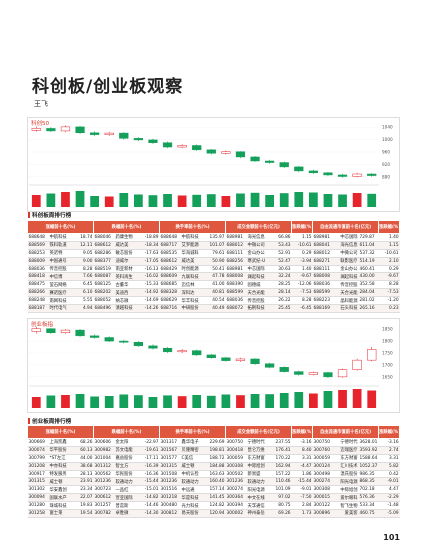  What do you see at coordinates (49, 421) in the screenshot?
I see `section-title: 创业板周排行榜` at bounding box center [49, 421].